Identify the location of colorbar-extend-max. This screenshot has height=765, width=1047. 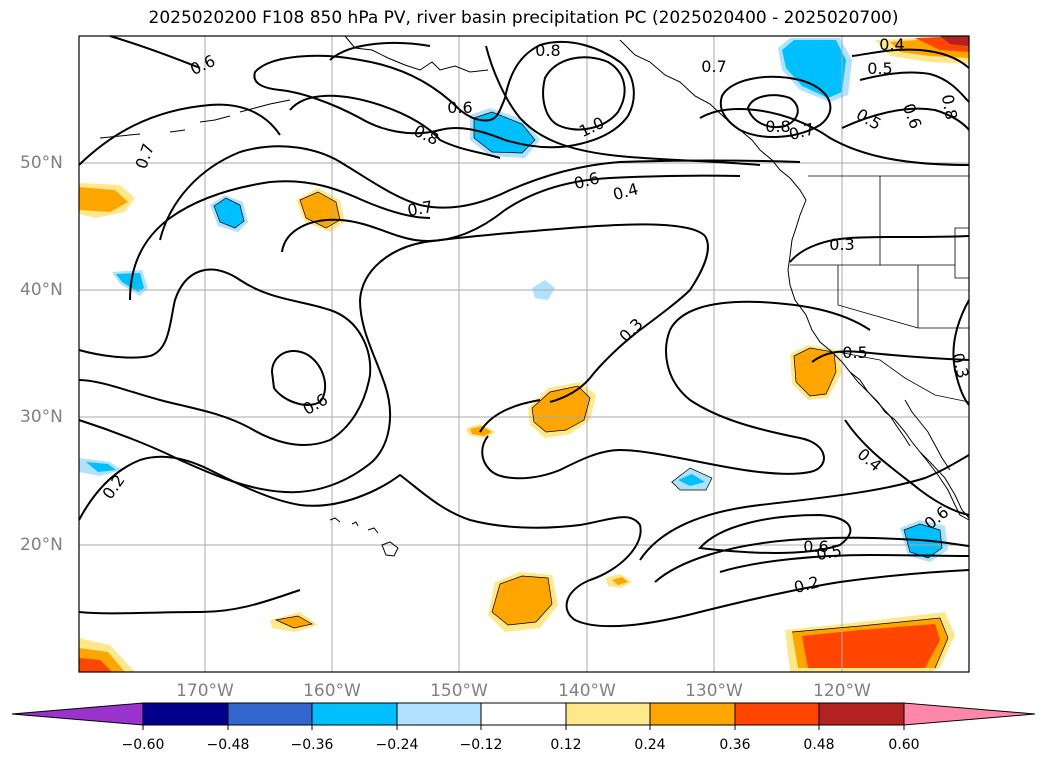
(969, 714).